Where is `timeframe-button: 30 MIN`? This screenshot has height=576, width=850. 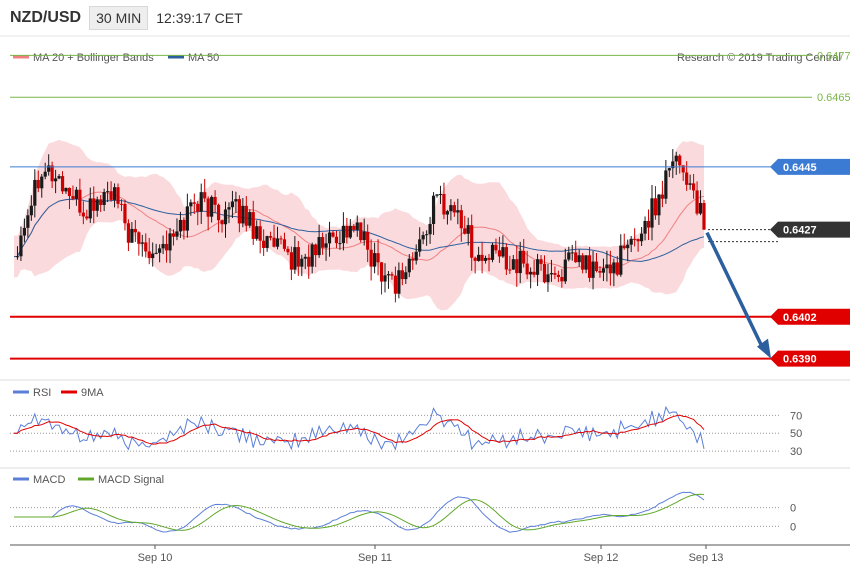
timeframe-button: 30 MIN is located at coordinates (119, 18).